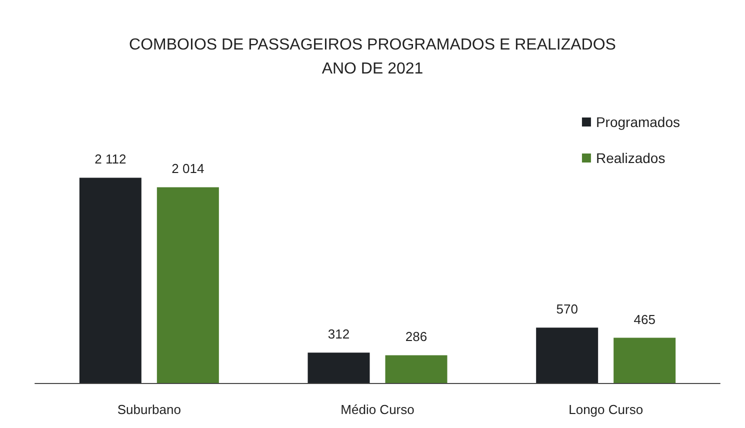 The height and width of the screenshot is (428, 745). What do you see at coordinates (188, 168) in the screenshot?
I see `data-label: 2 014` at bounding box center [188, 168].